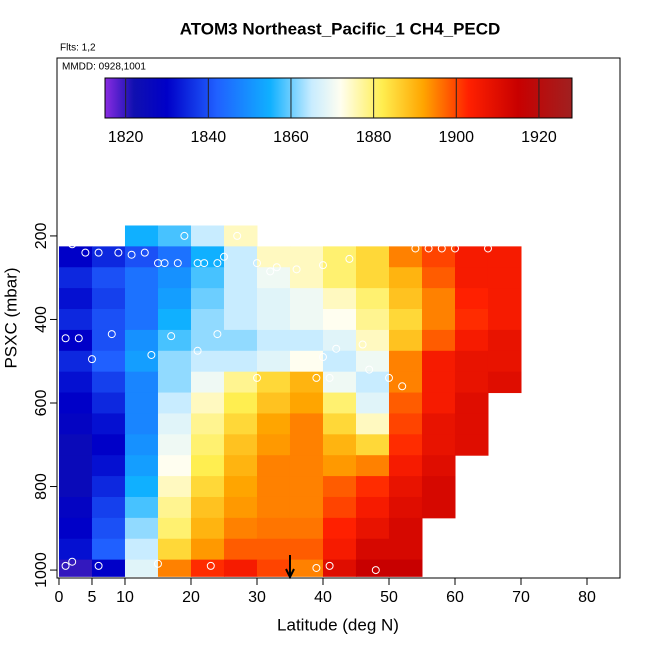  What do you see at coordinates (456, 137) in the screenshot?
I see `colorbar-tick-label: 1900` at bounding box center [456, 137].